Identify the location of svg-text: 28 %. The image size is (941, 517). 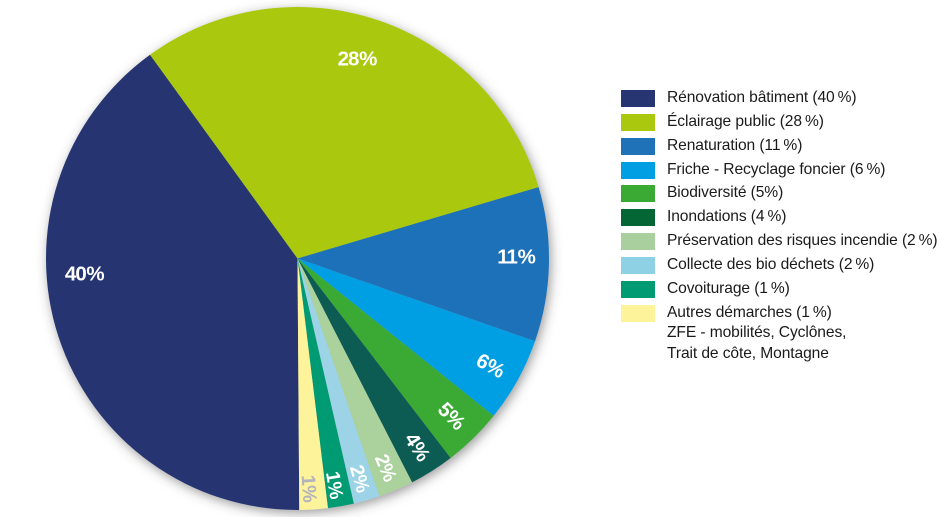
(358, 59).